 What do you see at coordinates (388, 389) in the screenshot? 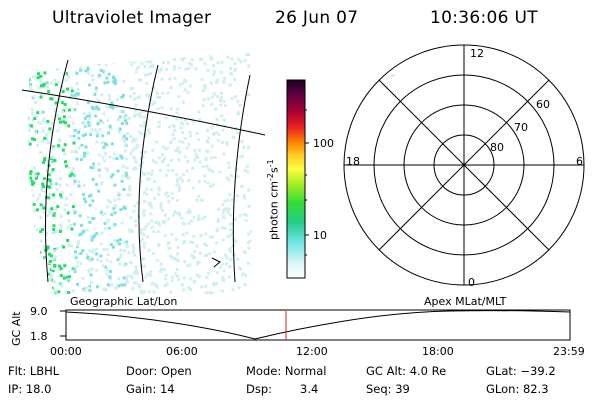
I see `seq-info: Seq: 39` at bounding box center [388, 389].